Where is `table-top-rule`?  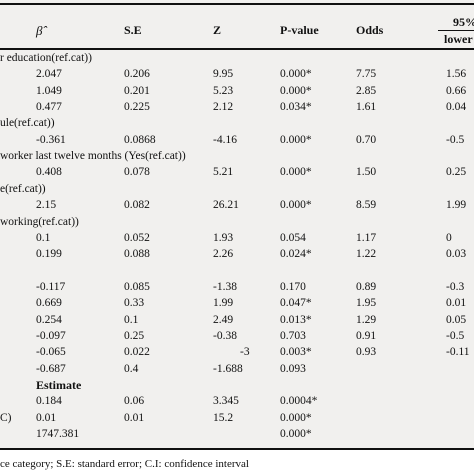 table-top-rule is located at coordinates (237, 4).